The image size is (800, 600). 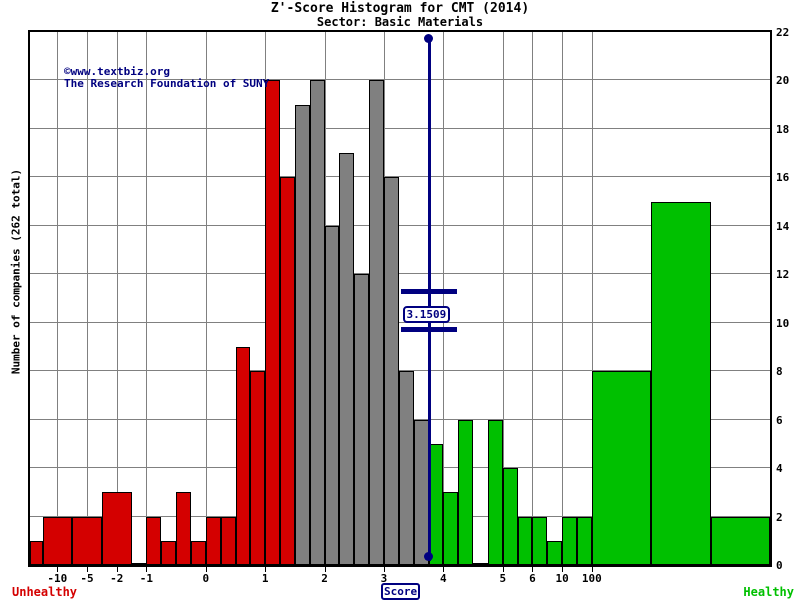 What do you see at coordinates (400, 8) in the screenshot?
I see `page-title: Z'-Score Histogram for CMT (2014)` at bounding box center [400, 8].